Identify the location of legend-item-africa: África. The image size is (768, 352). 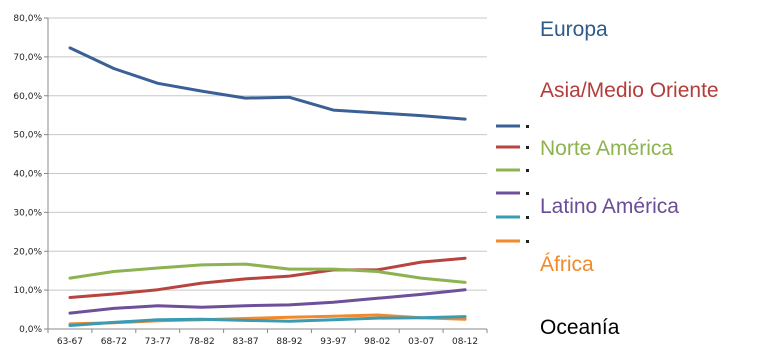
(567, 264).